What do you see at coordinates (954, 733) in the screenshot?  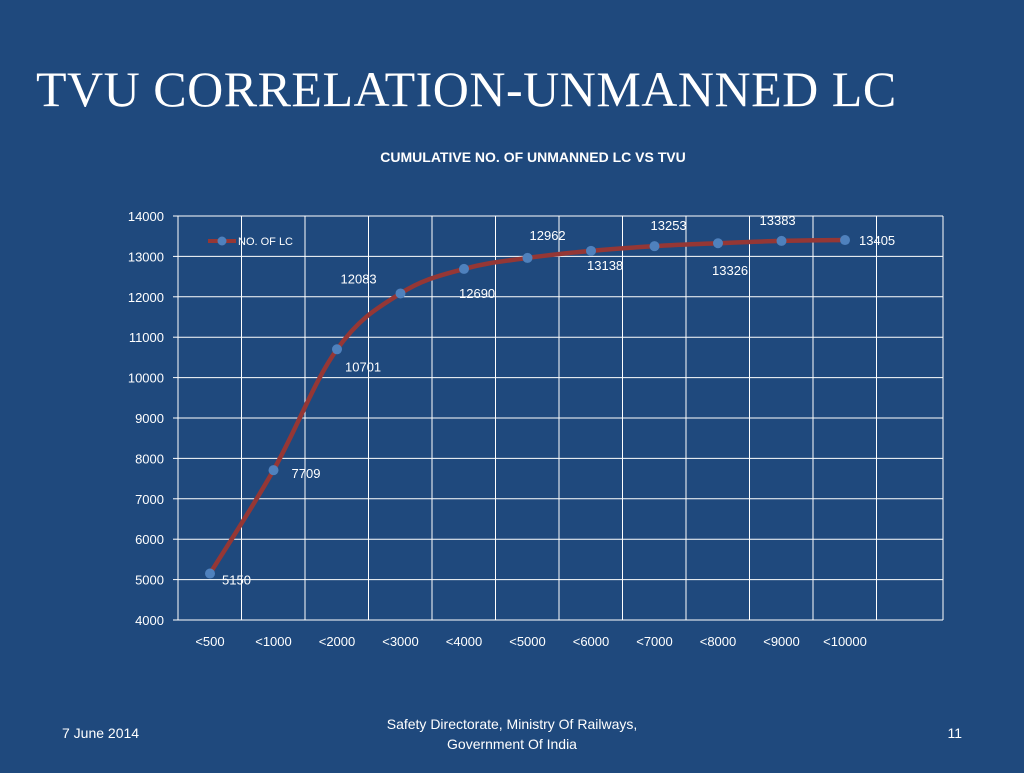 I see `page-number: 11` at bounding box center [954, 733].